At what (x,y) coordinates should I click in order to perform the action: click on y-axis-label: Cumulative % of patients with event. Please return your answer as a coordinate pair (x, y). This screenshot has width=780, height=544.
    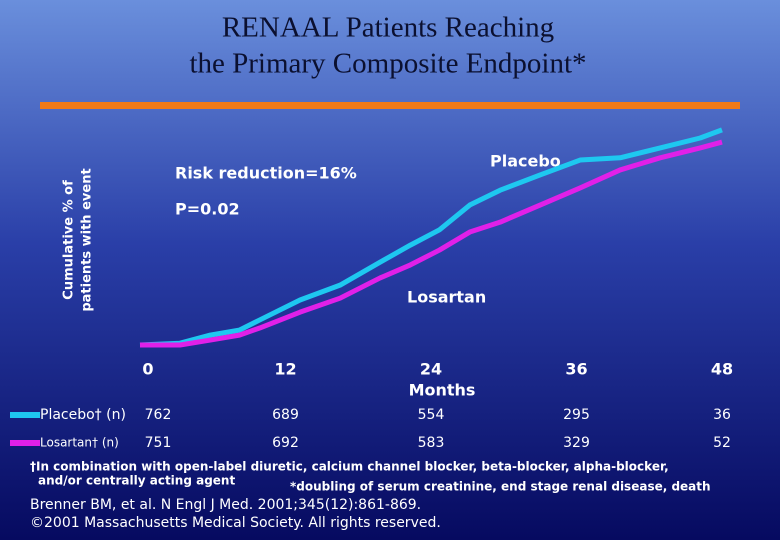
    Looking at the image, I should click on (78, 239).